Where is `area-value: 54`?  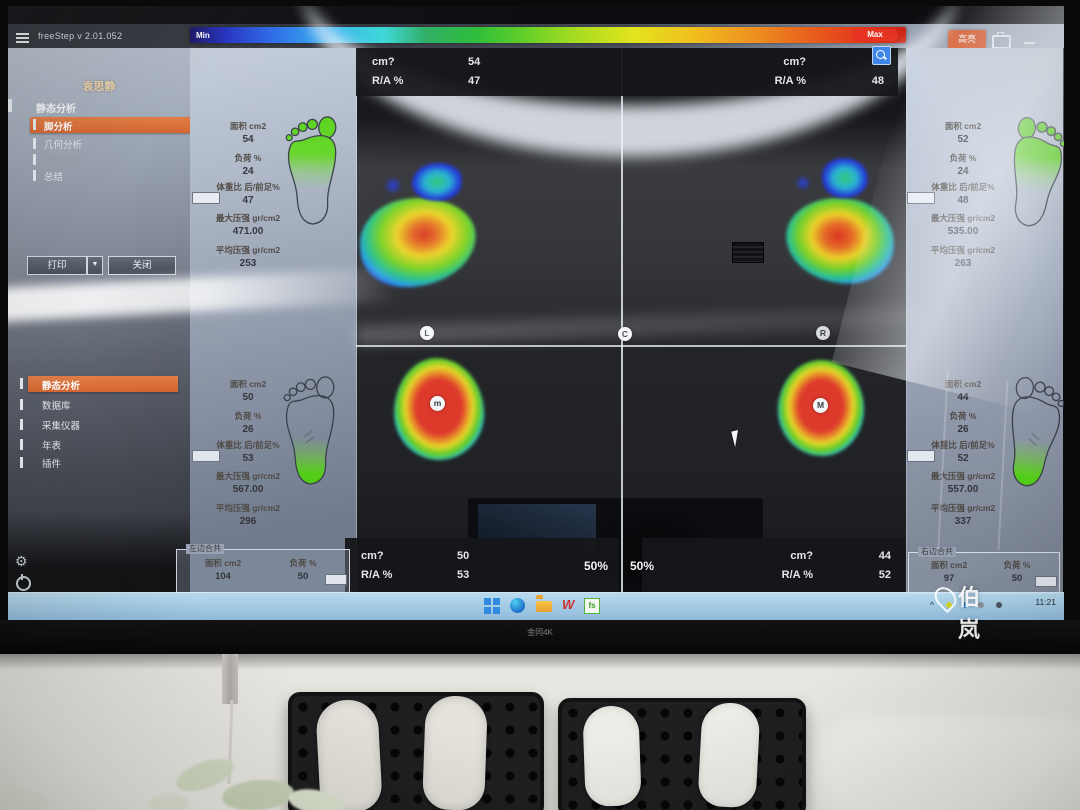
area-value: 54 is located at coordinates (248, 139).